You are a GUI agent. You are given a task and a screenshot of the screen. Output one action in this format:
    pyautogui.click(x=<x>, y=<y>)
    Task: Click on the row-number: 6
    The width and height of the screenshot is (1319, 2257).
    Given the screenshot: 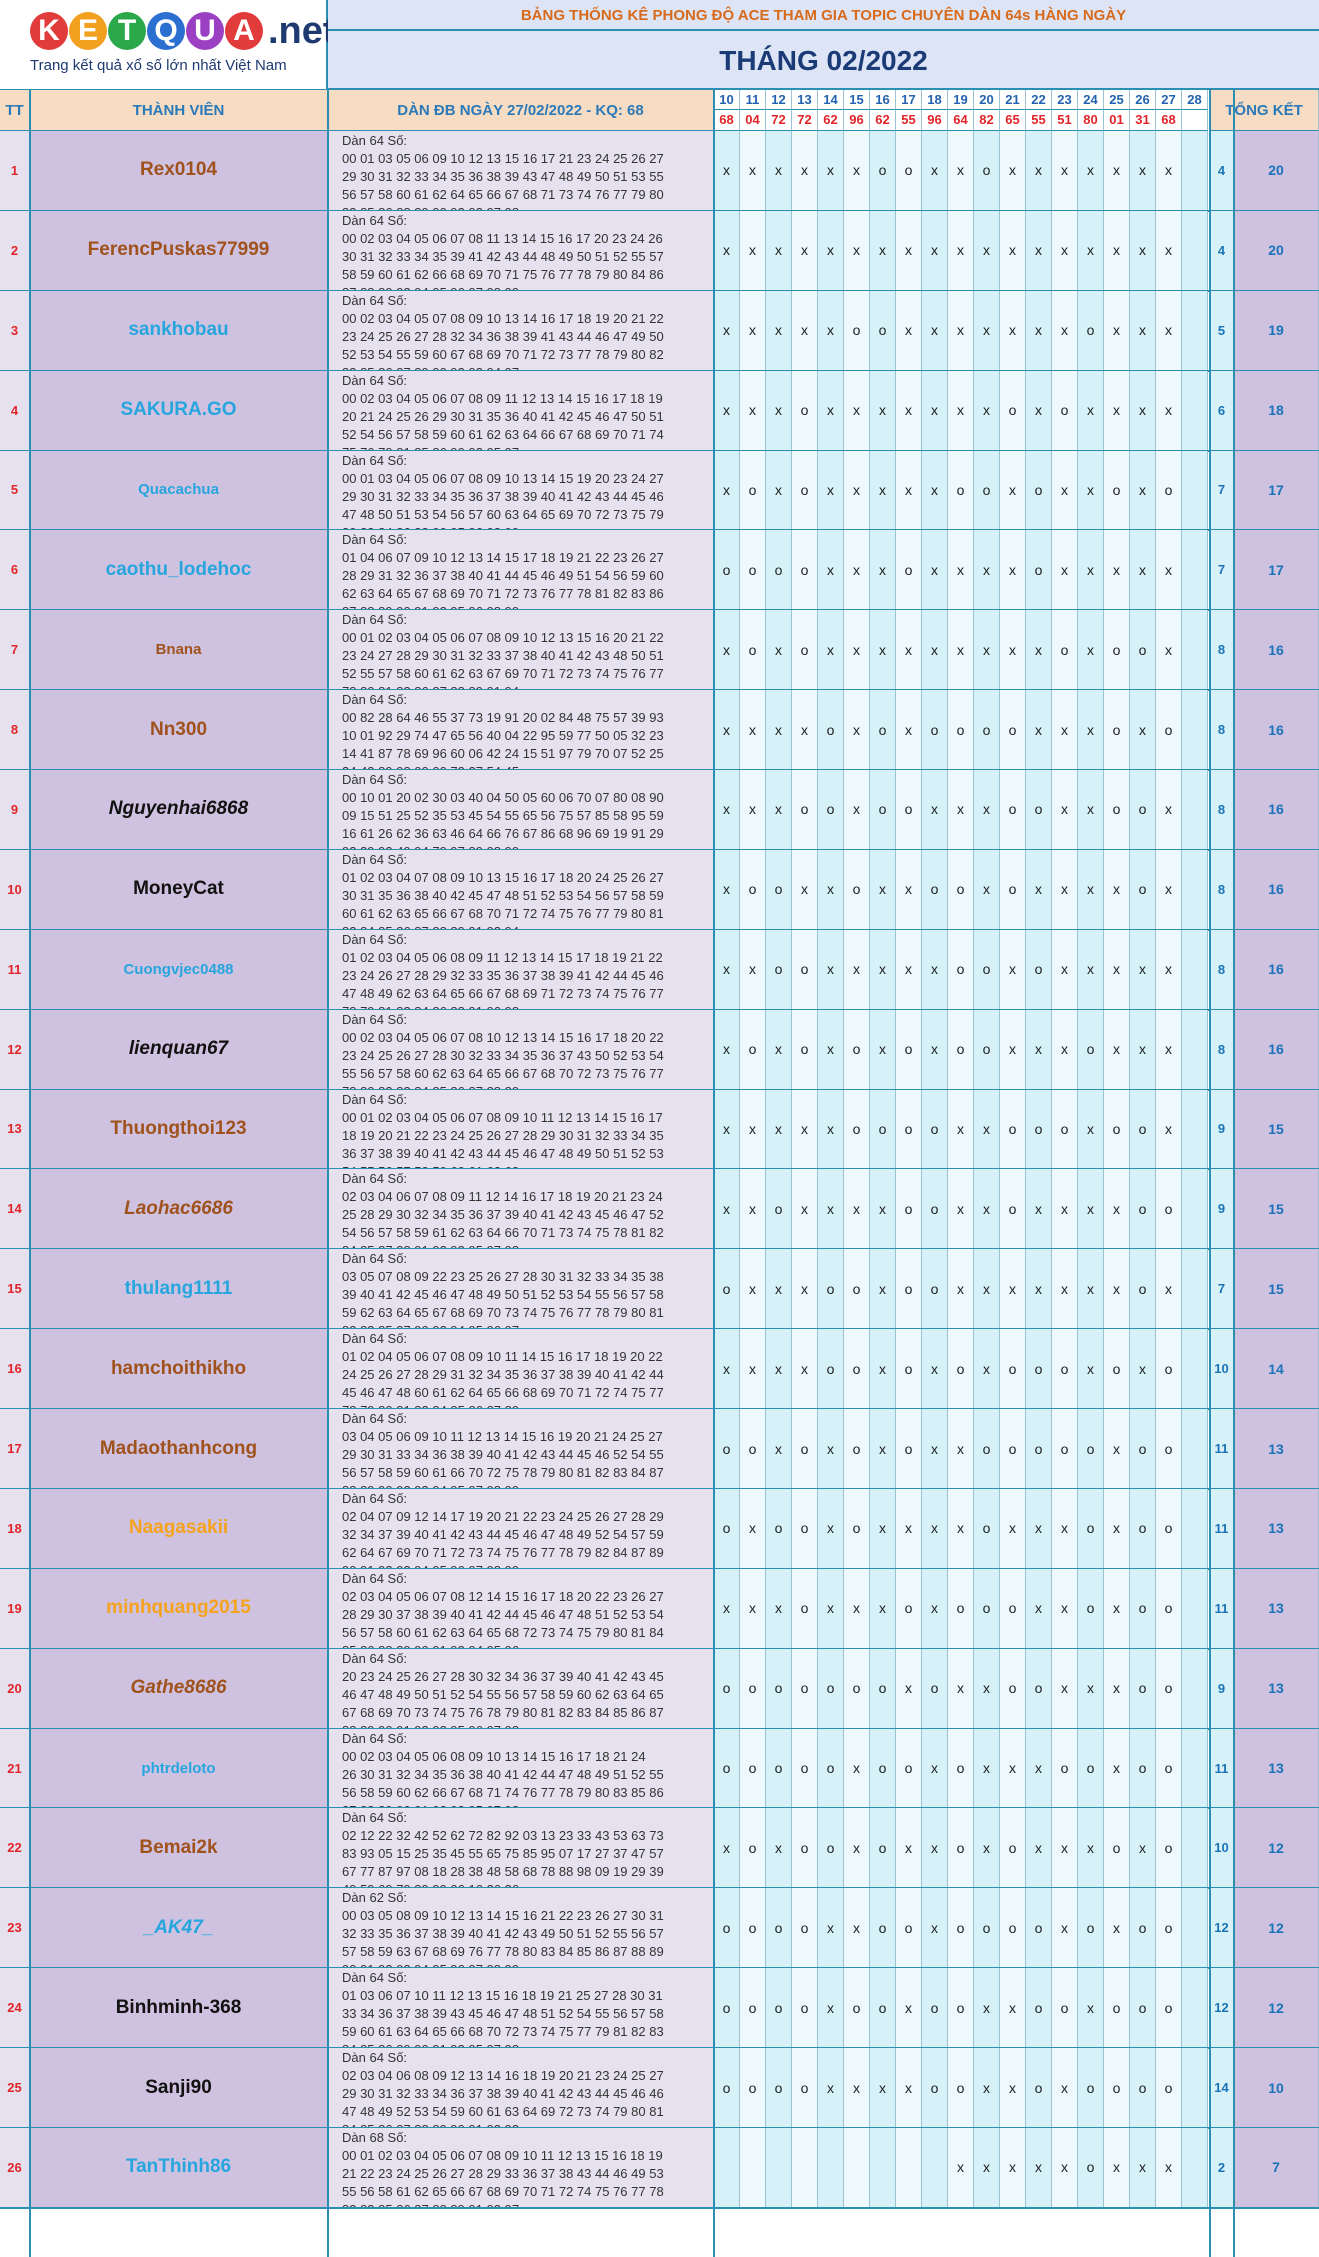 What is the action you would take?
    pyautogui.click(x=15, y=570)
    